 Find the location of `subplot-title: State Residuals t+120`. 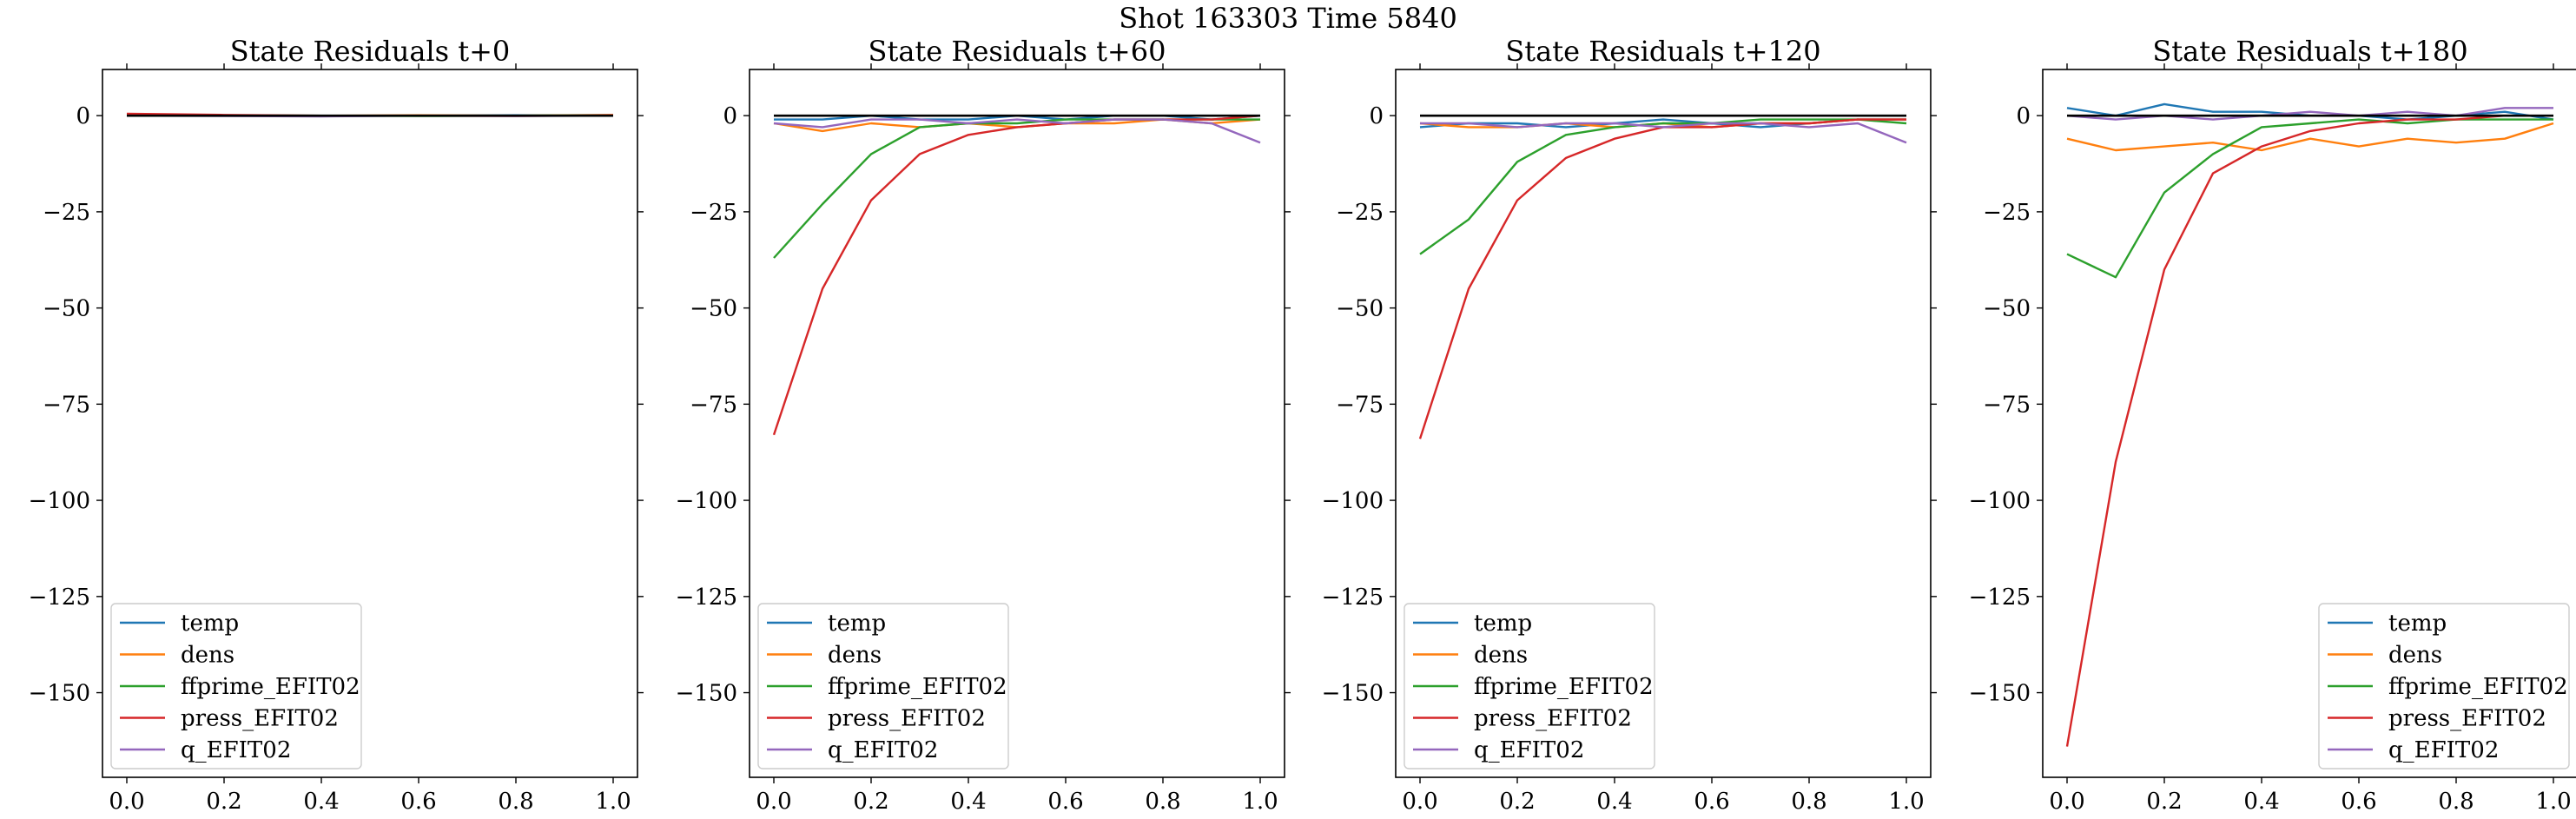

subplot-title: State Residuals t+120 is located at coordinates (1663, 51).